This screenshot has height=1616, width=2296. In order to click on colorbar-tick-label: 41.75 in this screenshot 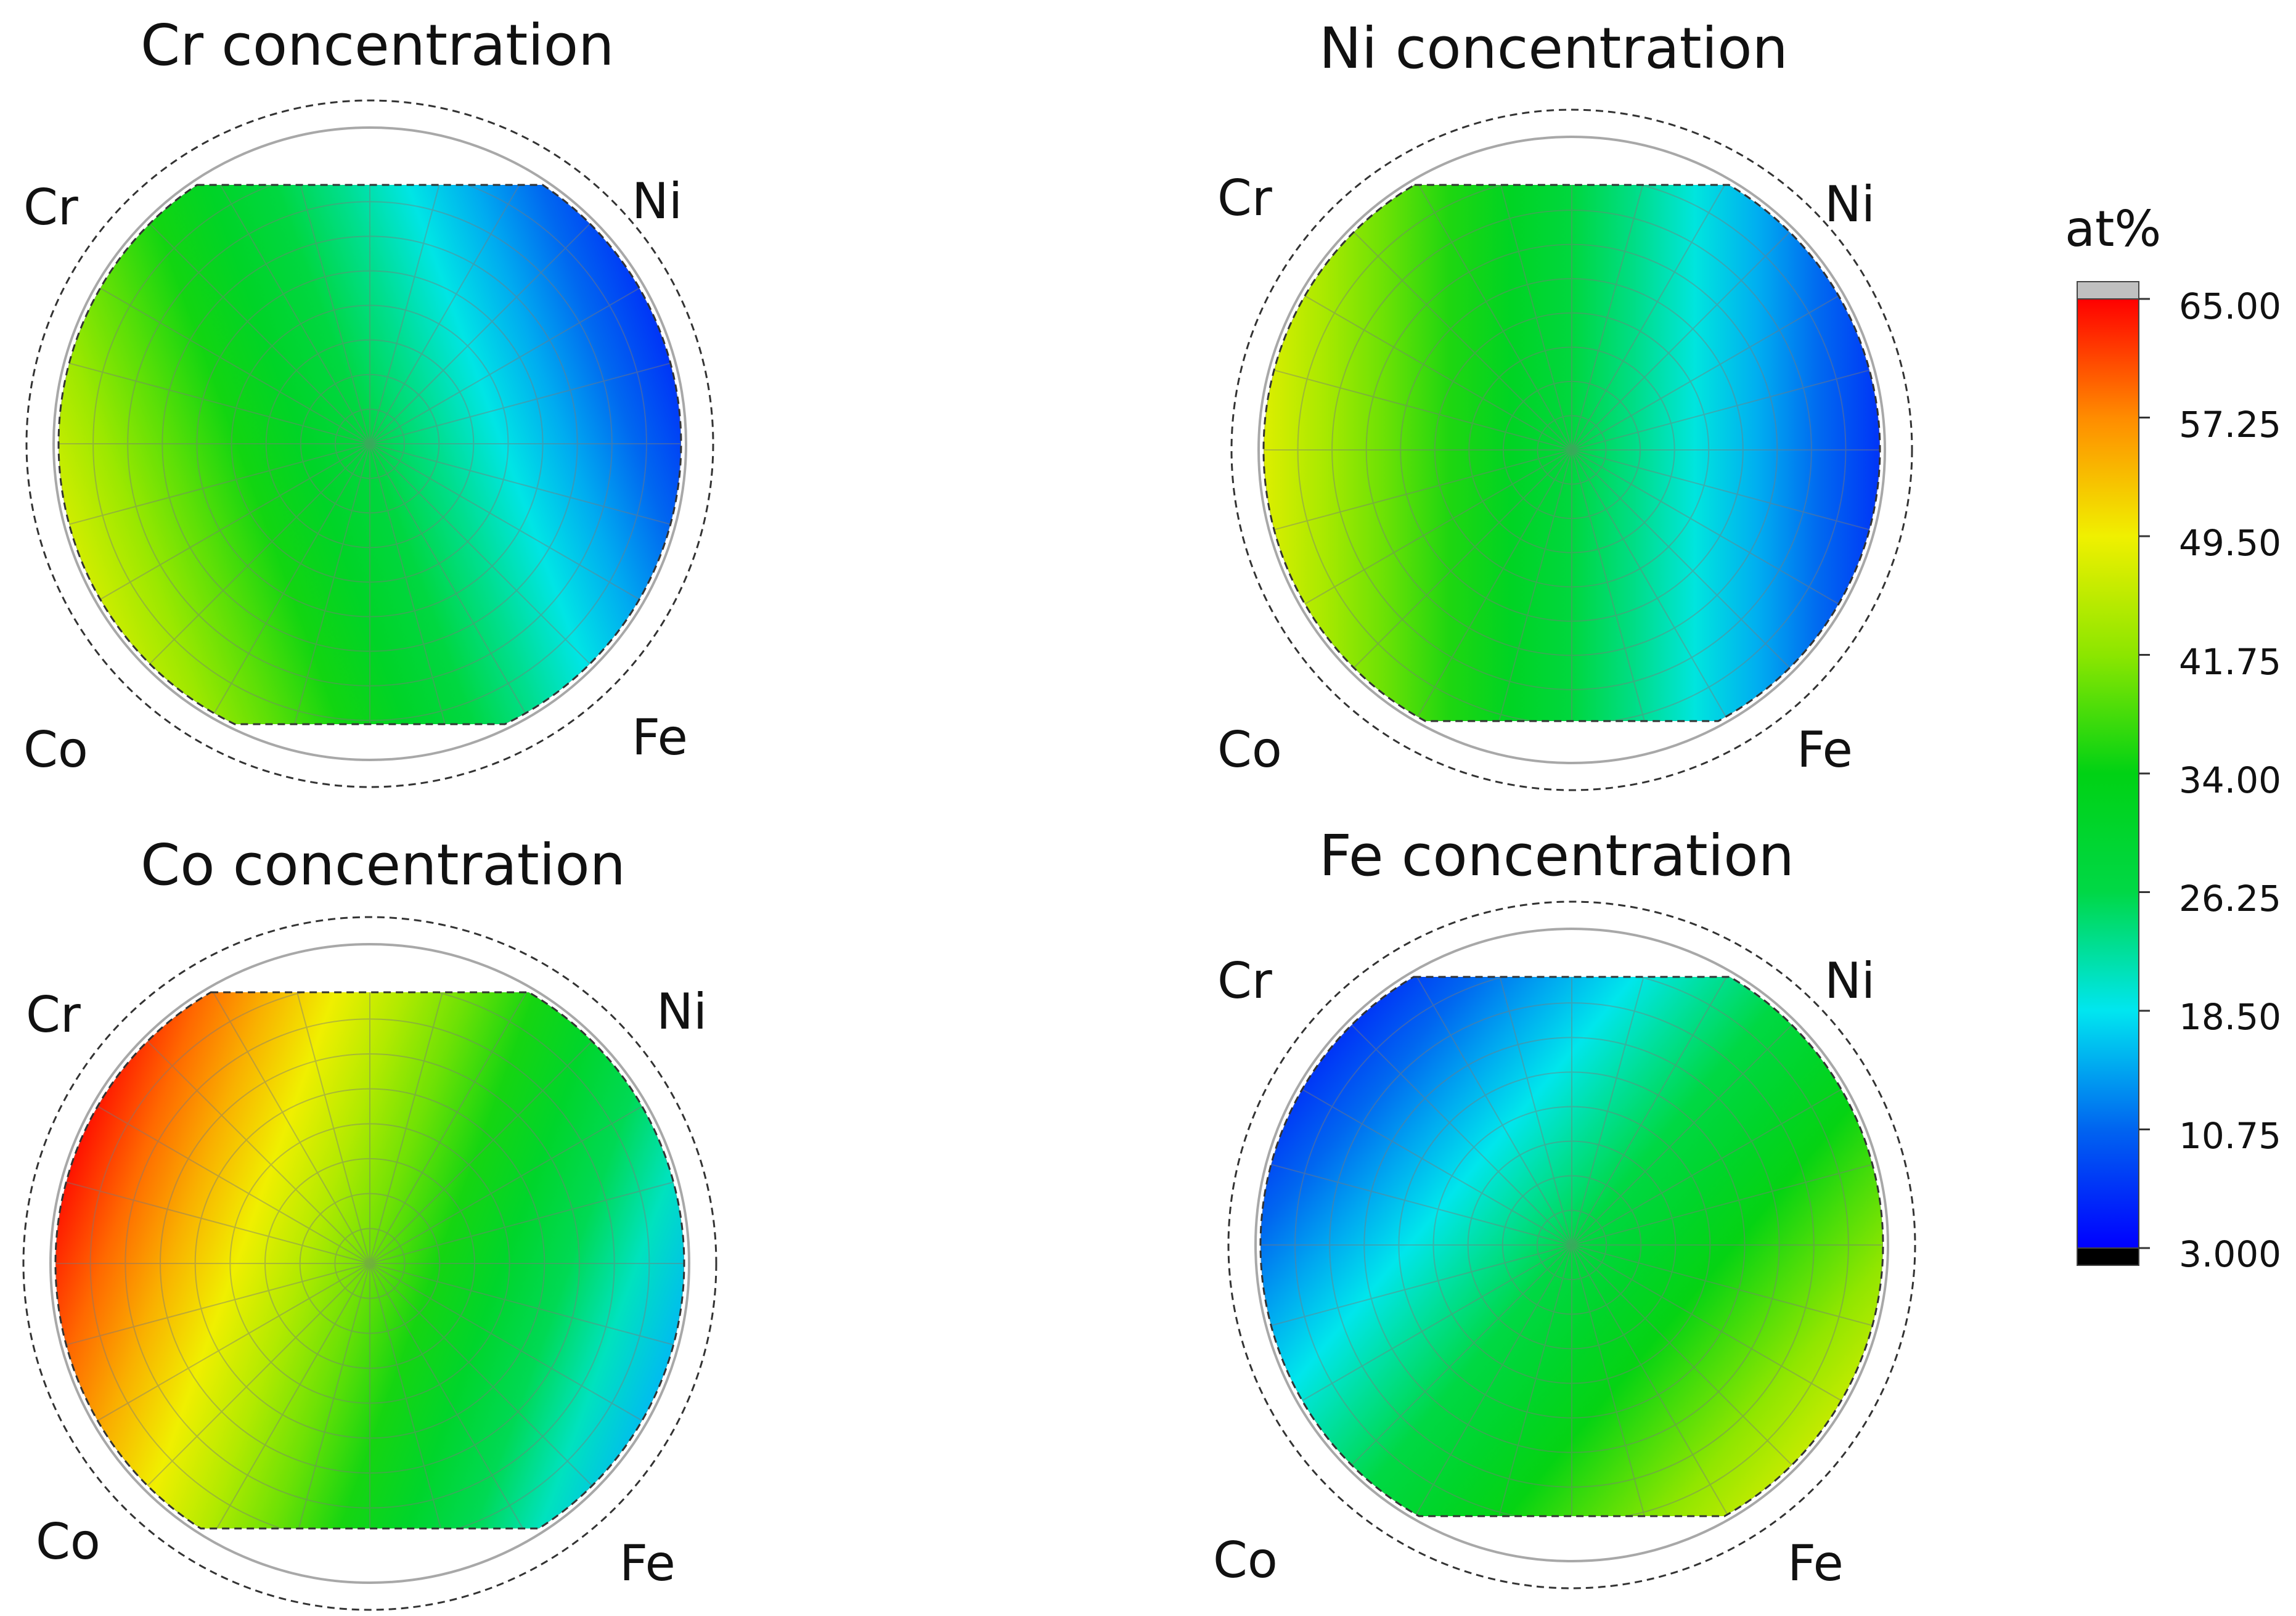, I will do `click(2230, 662)`.